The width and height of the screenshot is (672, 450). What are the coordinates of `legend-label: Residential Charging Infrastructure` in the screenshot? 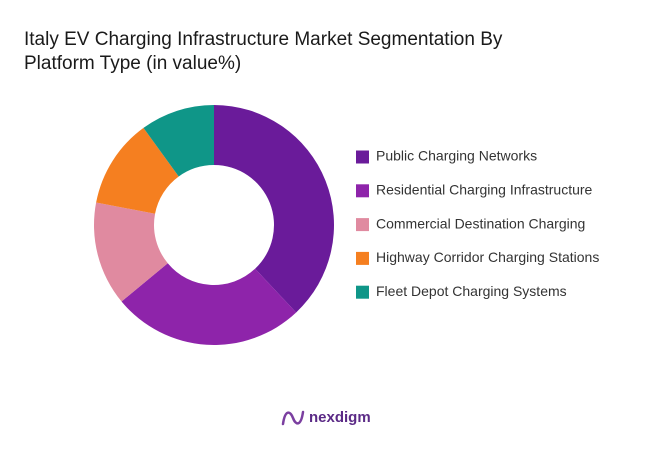 It's located at (484, 190).